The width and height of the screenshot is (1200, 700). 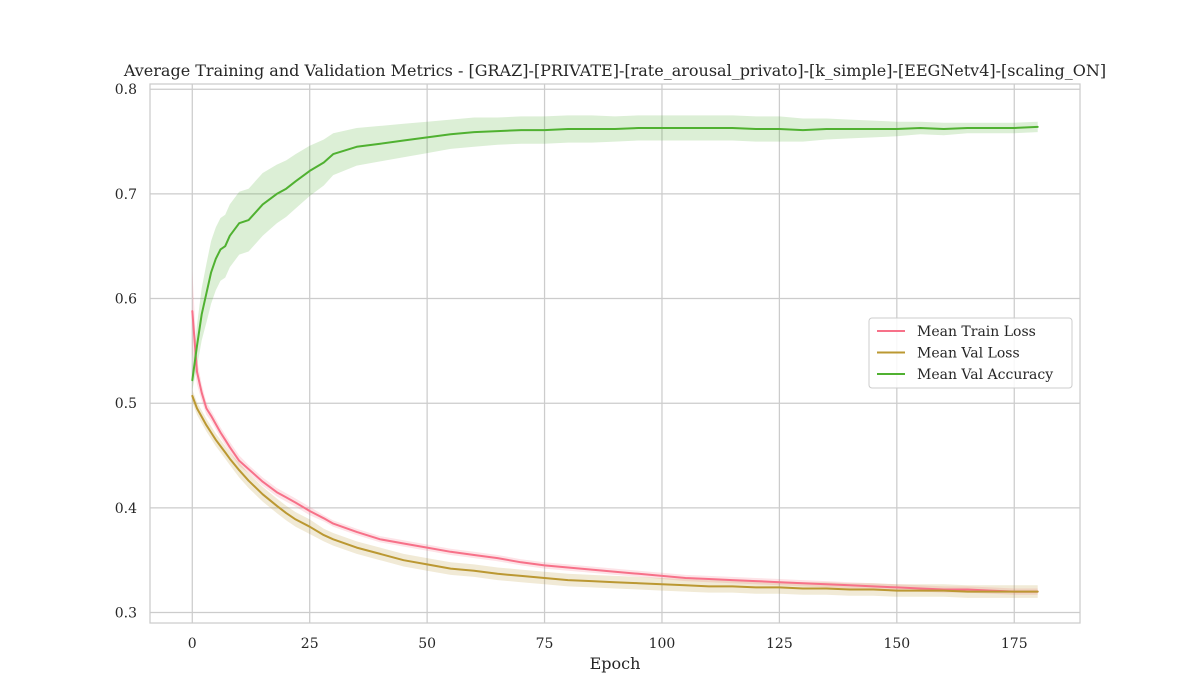 I want to click on y-tick-label: 0.3, so click(x=126, y=614).